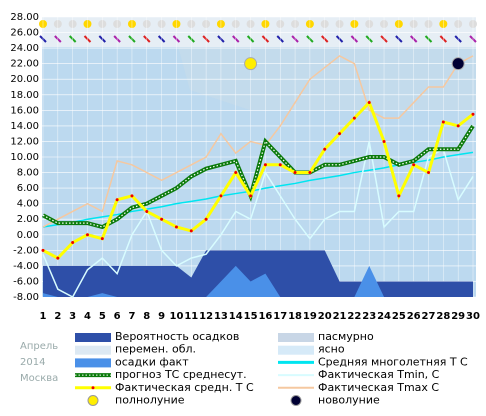 The width and height of the screenshot is (486, 416). What do you see at coordinates (26, 250) in the screenshot?
I see `y-tick-label: -2.00` at bounding box center [26, 250].